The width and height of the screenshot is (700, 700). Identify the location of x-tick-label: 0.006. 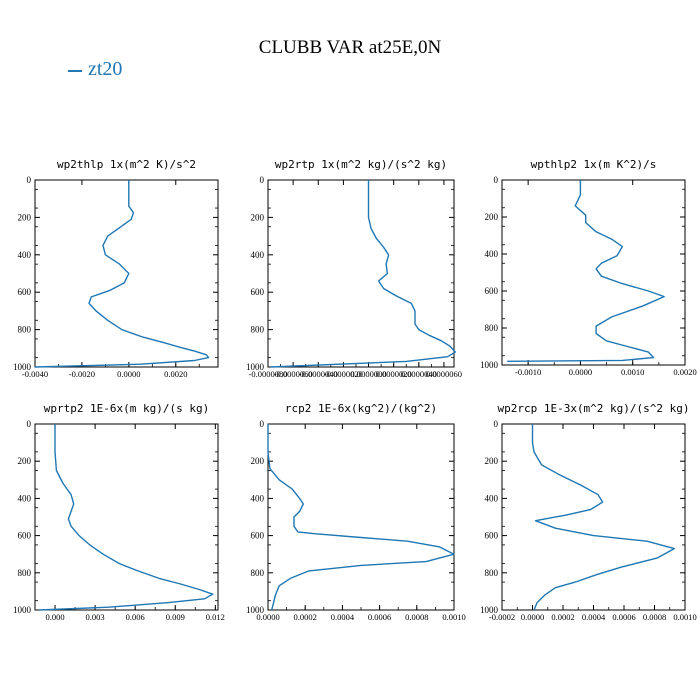
(135, 617).